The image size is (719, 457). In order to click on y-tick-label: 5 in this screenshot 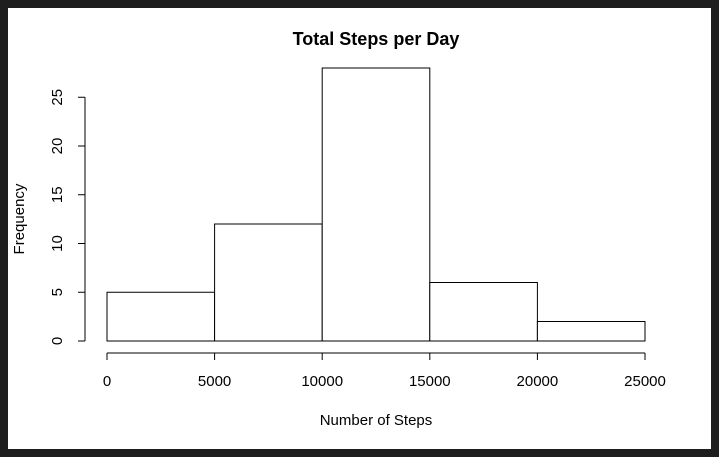, I will do `click(57, 292)`.